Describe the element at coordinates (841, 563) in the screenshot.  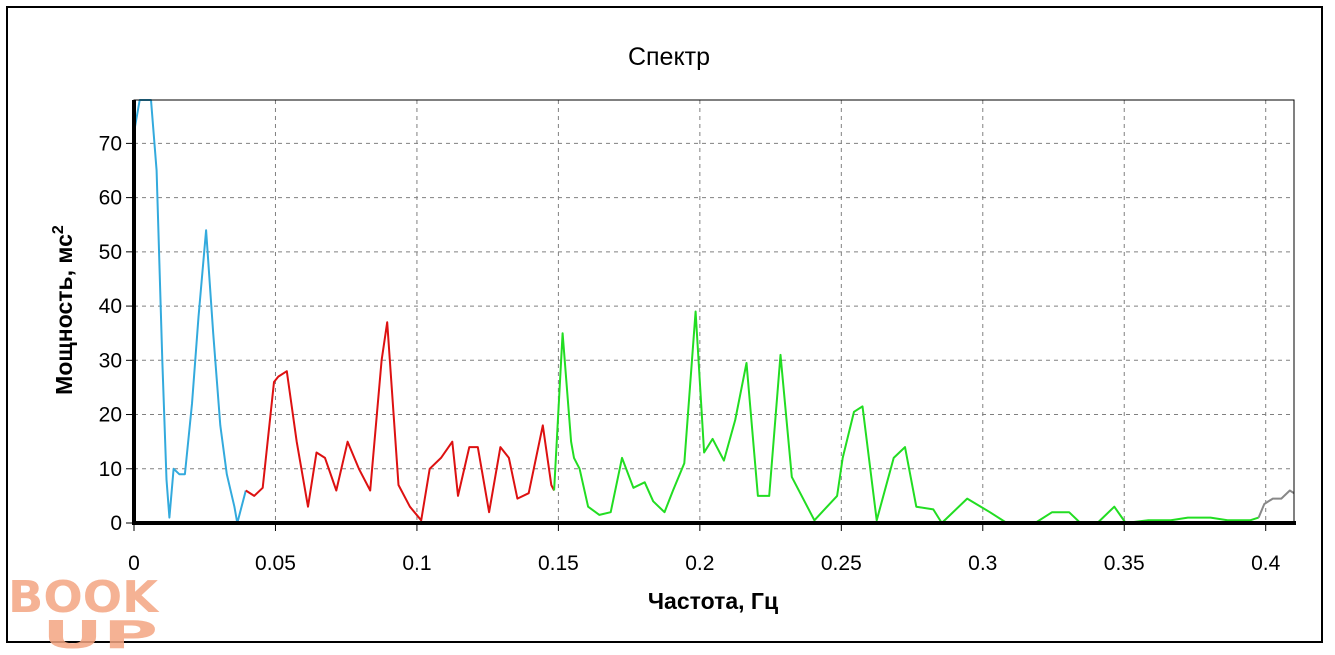
I see `x-tick-label: 0.25` at that location.